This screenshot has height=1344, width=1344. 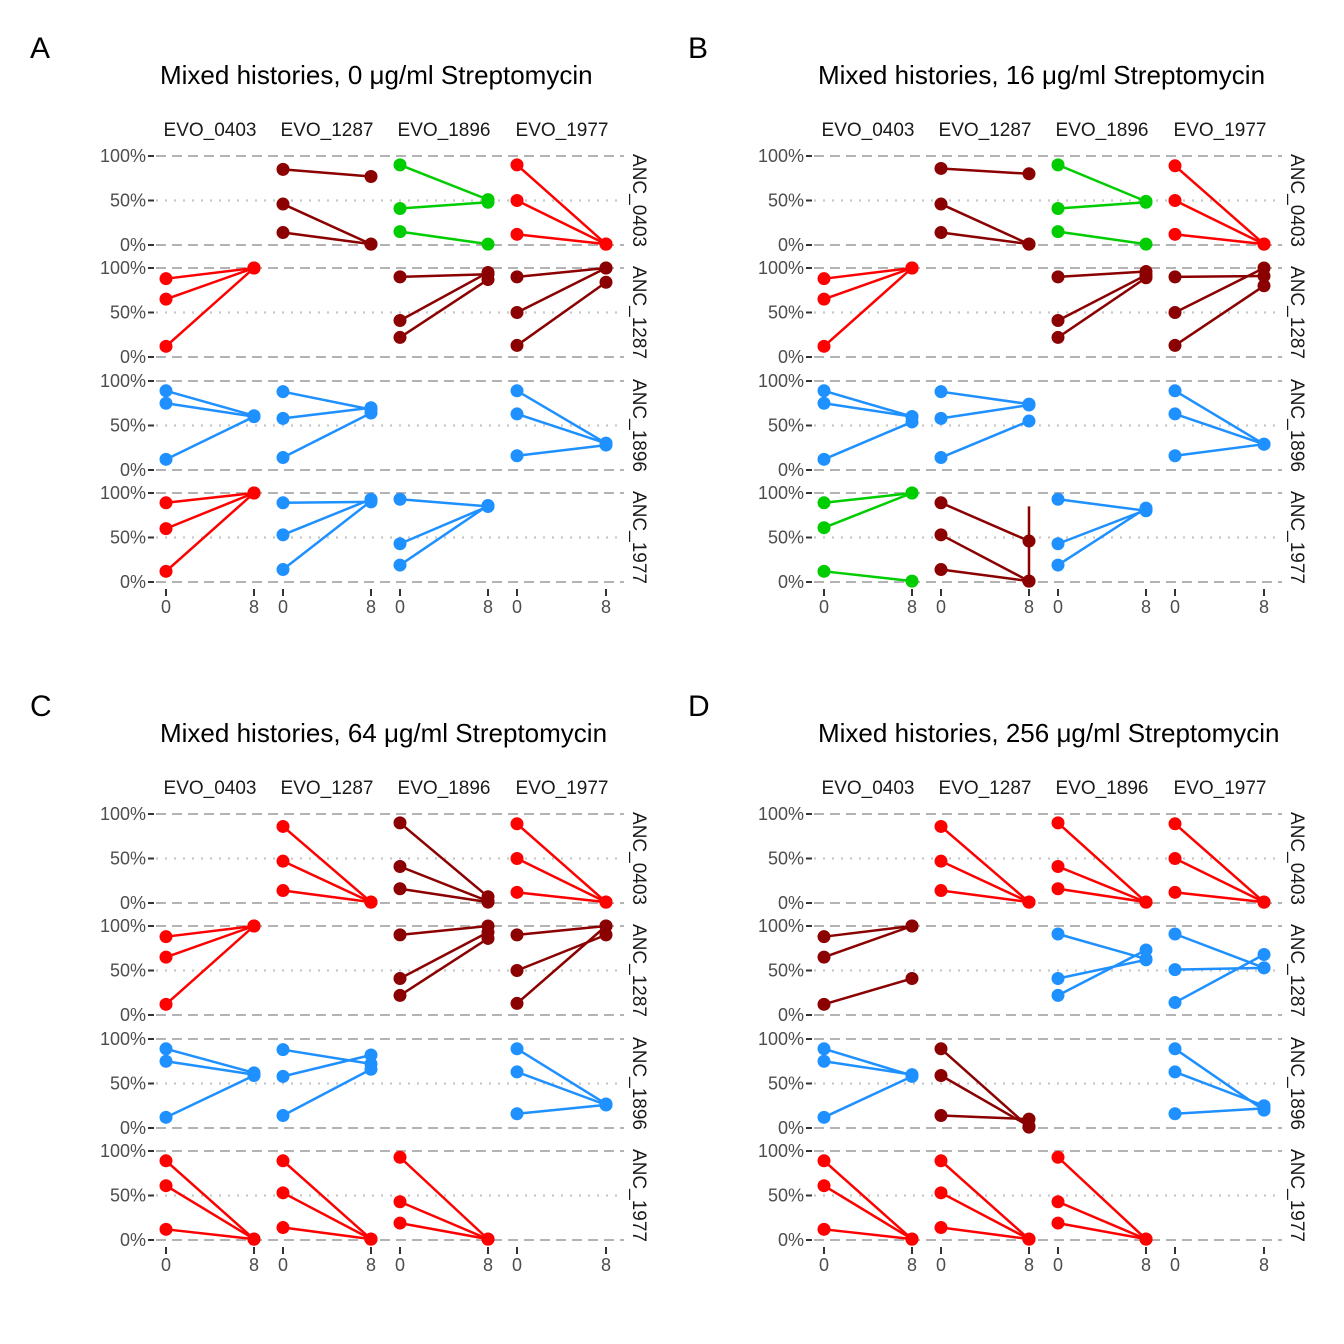 What do you see at coordinates (562, 130) in the screenshot?
I see `column-strip-label: EVO_1977` at bounding box center [562, 130].